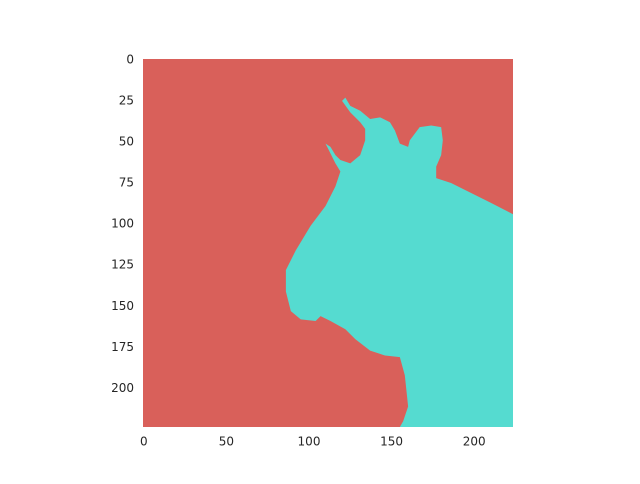  Describe the element at coordinates (474, 442) in the screenshot. I see `x-tick-label: 200` at that location.